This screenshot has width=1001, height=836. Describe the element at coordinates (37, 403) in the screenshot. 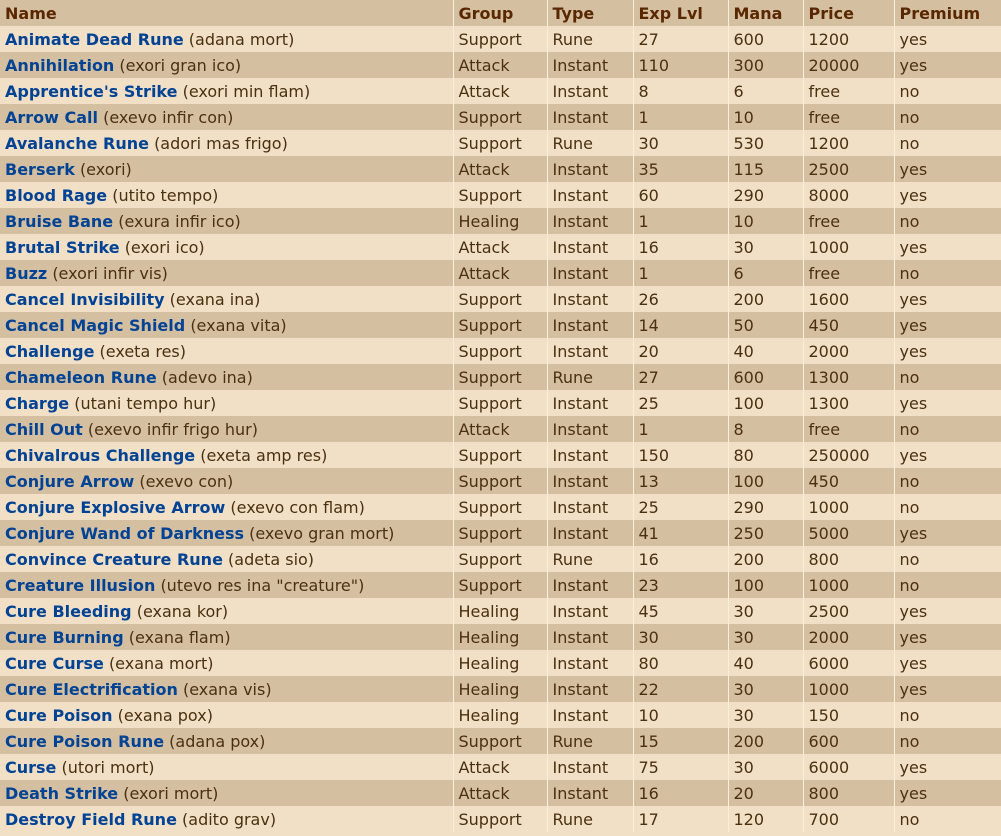

I see `spell-name-link: Charge` at that location.